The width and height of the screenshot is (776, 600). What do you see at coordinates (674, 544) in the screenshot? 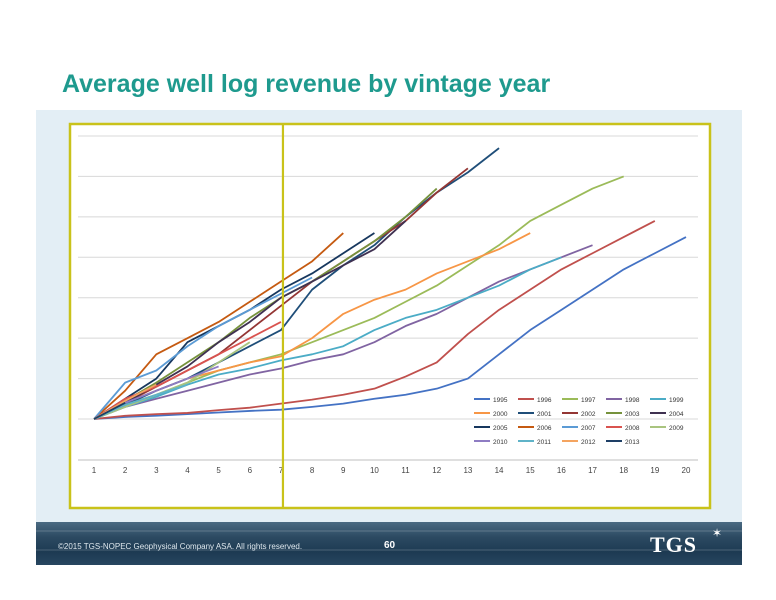
I see `tgs-logo: TGS` at bounding box center [674, 544].